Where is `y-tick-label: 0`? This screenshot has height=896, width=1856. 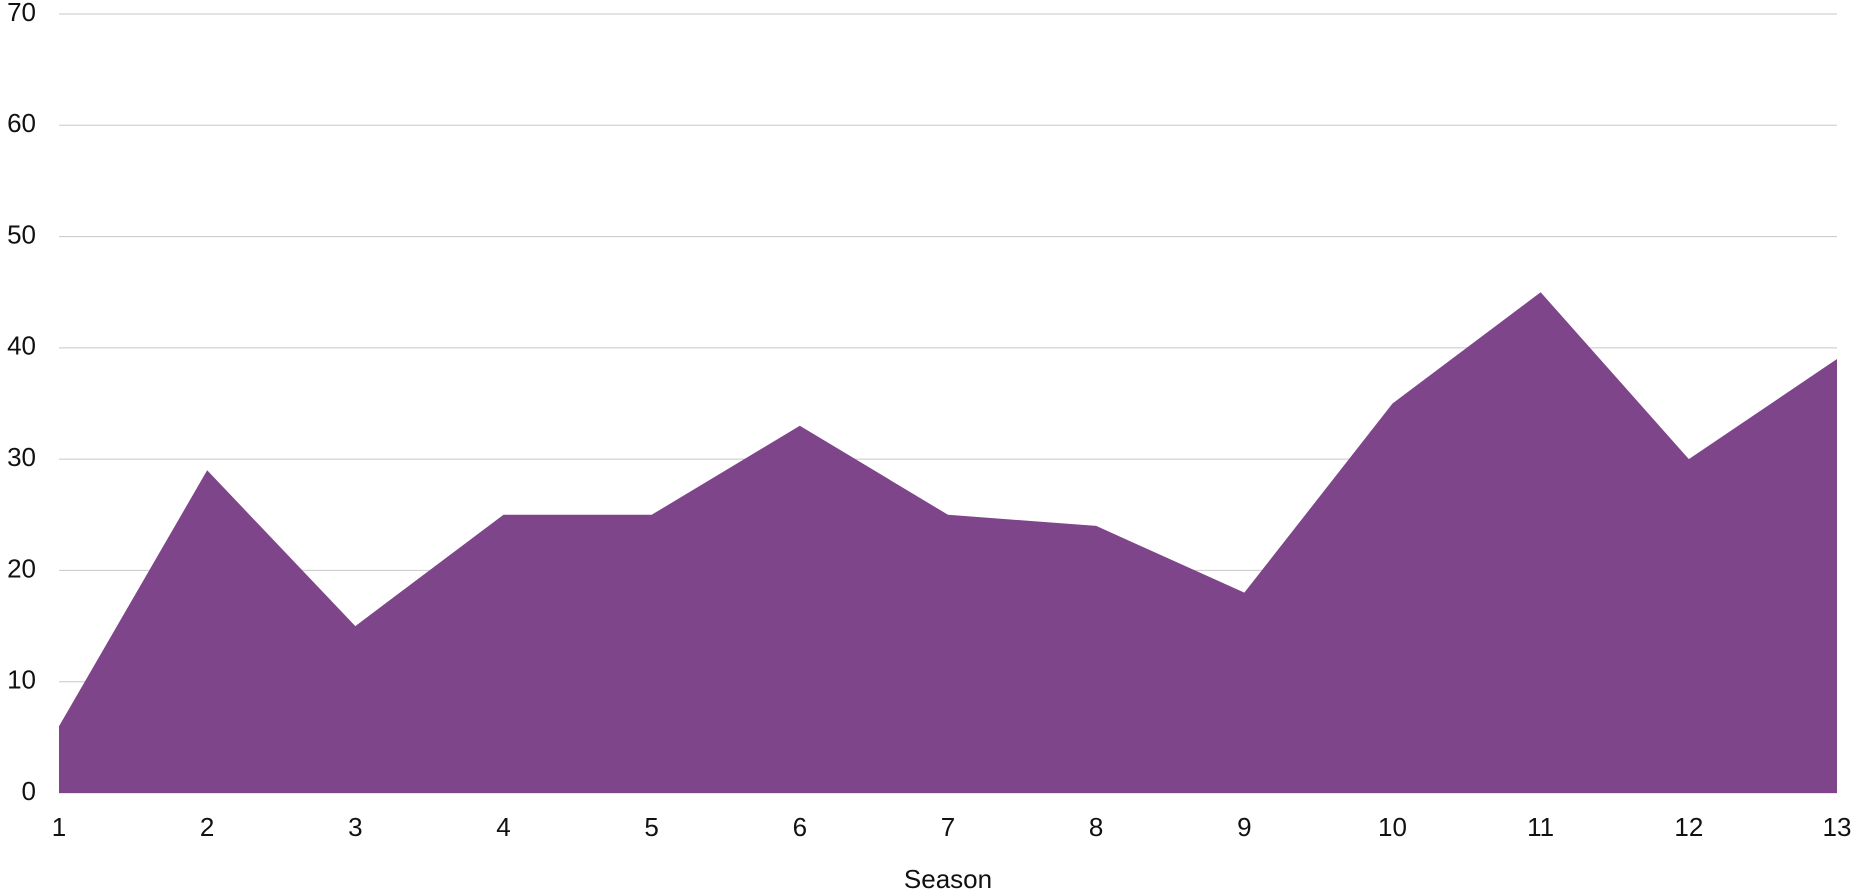
y-tick-label: 0 is located at coordinates (29, 791).